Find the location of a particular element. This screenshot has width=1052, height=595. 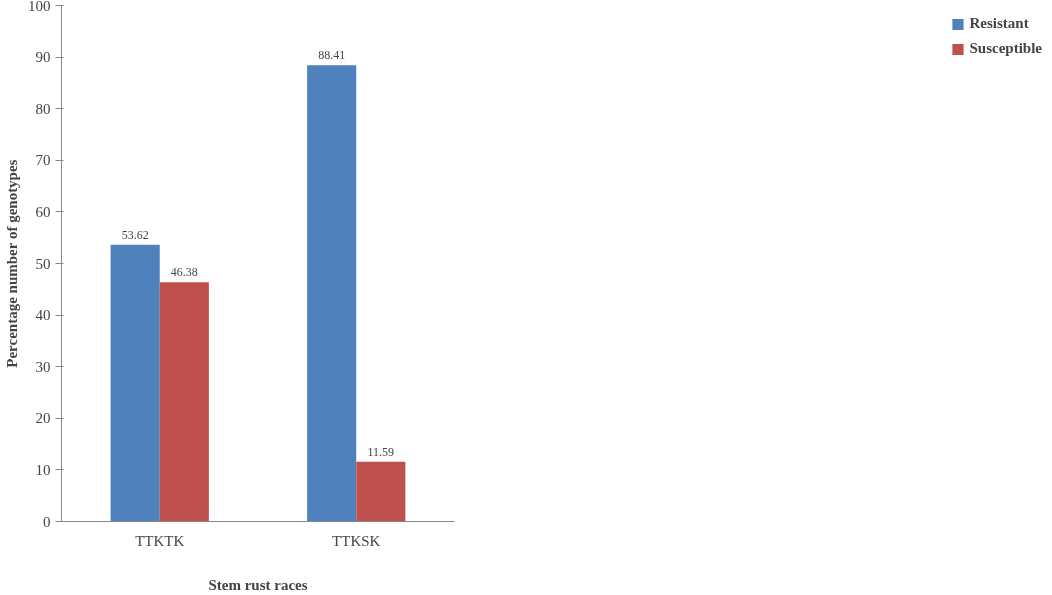

y-tick-label: 50 is located at coordinates (43, 263).